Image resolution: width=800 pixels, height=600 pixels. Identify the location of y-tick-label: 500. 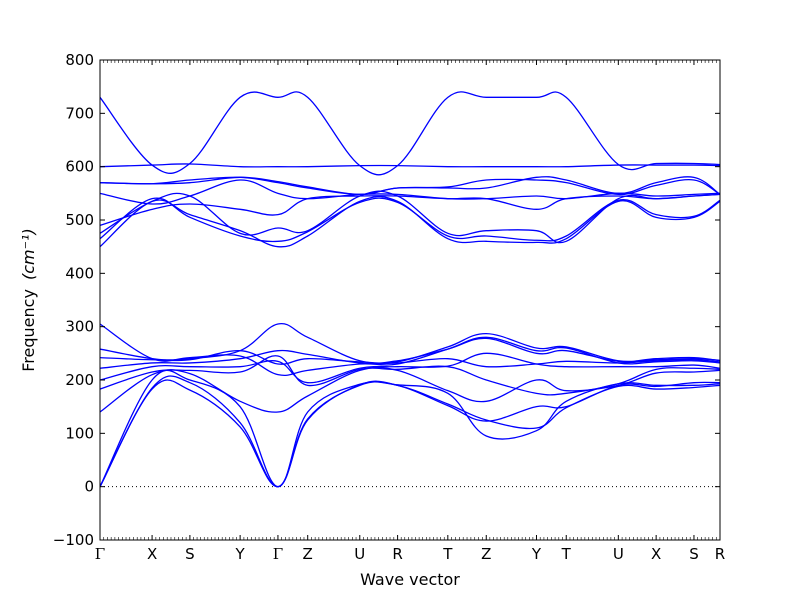
(79, 220).